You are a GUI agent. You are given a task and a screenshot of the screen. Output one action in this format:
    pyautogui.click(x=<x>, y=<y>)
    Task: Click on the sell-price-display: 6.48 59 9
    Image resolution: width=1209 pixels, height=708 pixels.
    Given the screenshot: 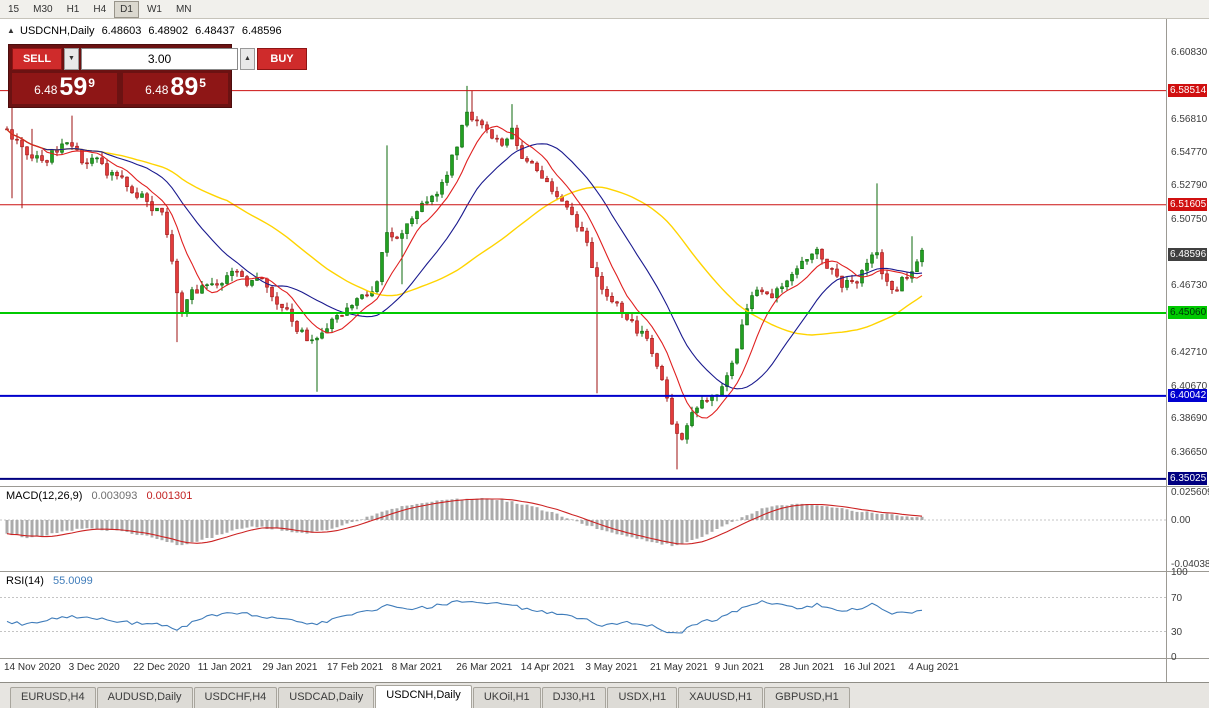 What is the action you would take?
    pyautogui.click(x=64, y=88)
    